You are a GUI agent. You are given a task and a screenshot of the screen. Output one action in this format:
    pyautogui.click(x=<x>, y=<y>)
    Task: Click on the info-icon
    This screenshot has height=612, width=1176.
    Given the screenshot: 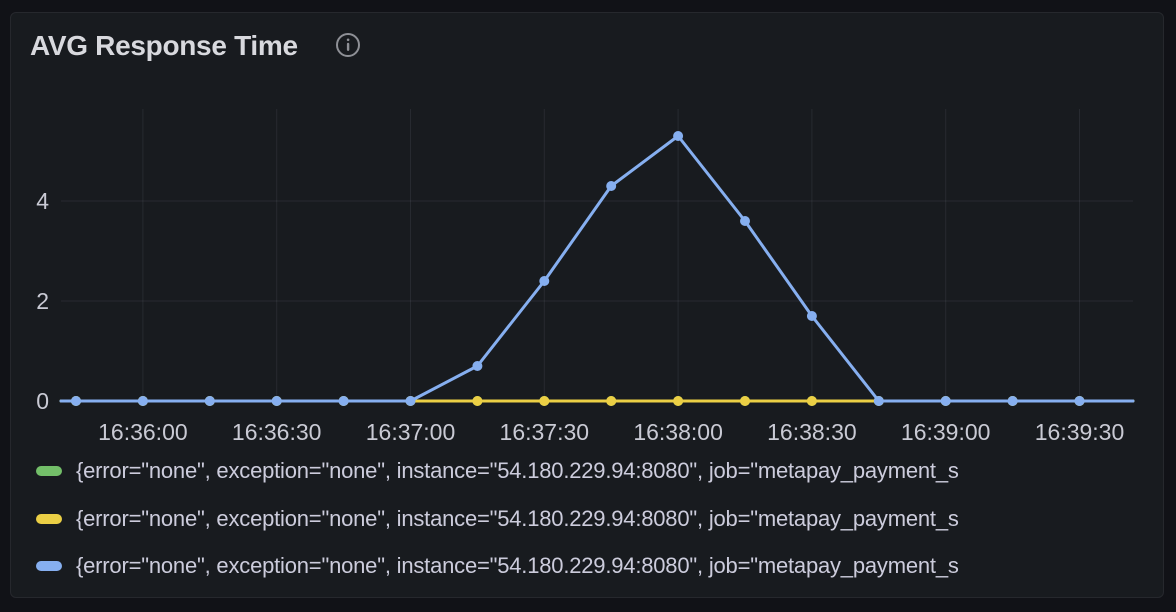 What is the action you would take?
    pyautogui.click(x=348, y=45)
    